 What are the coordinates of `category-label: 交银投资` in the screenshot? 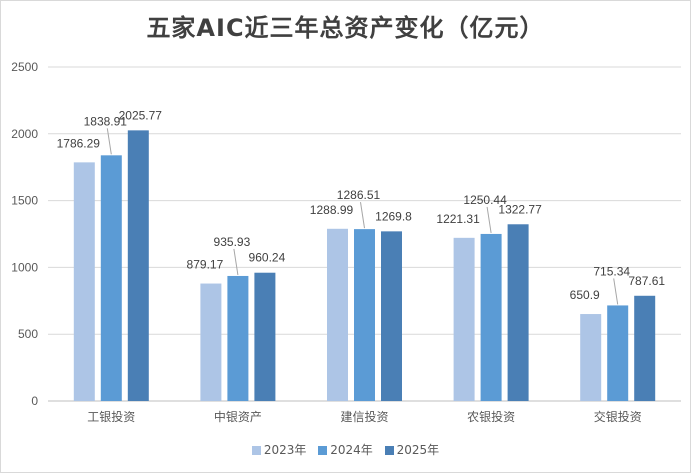 It's located at (618, 416).